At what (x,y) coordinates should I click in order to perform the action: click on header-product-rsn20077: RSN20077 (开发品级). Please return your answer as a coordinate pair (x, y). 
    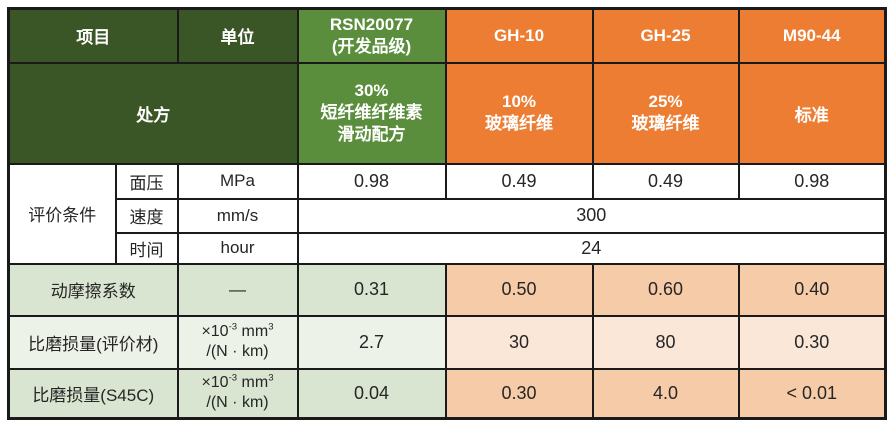
    Looking at the image, I should click on (371, 35).